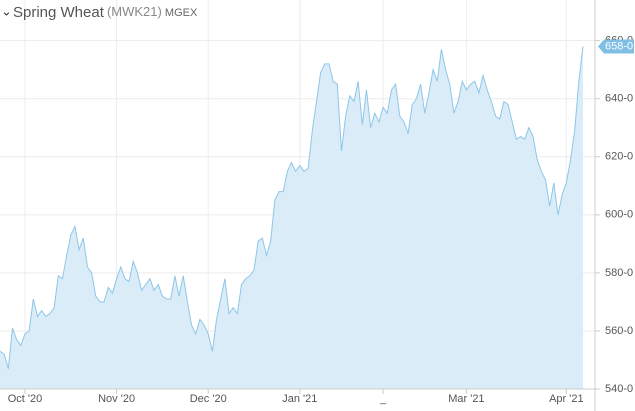 This screenshot has width=635, height=411. Describe the element at coordinates (116, 399) in the screenshot. I see `x-tick-label: Nov '20` at that location.